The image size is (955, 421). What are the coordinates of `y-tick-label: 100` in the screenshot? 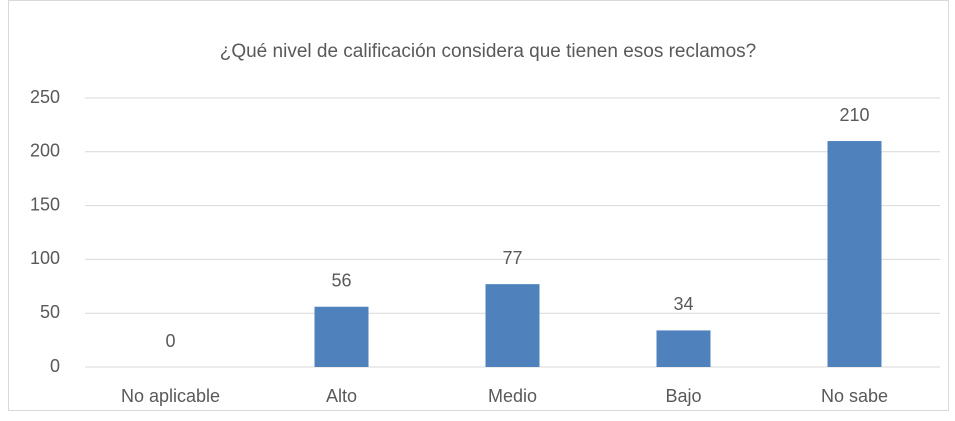 It's located at (45, 258).